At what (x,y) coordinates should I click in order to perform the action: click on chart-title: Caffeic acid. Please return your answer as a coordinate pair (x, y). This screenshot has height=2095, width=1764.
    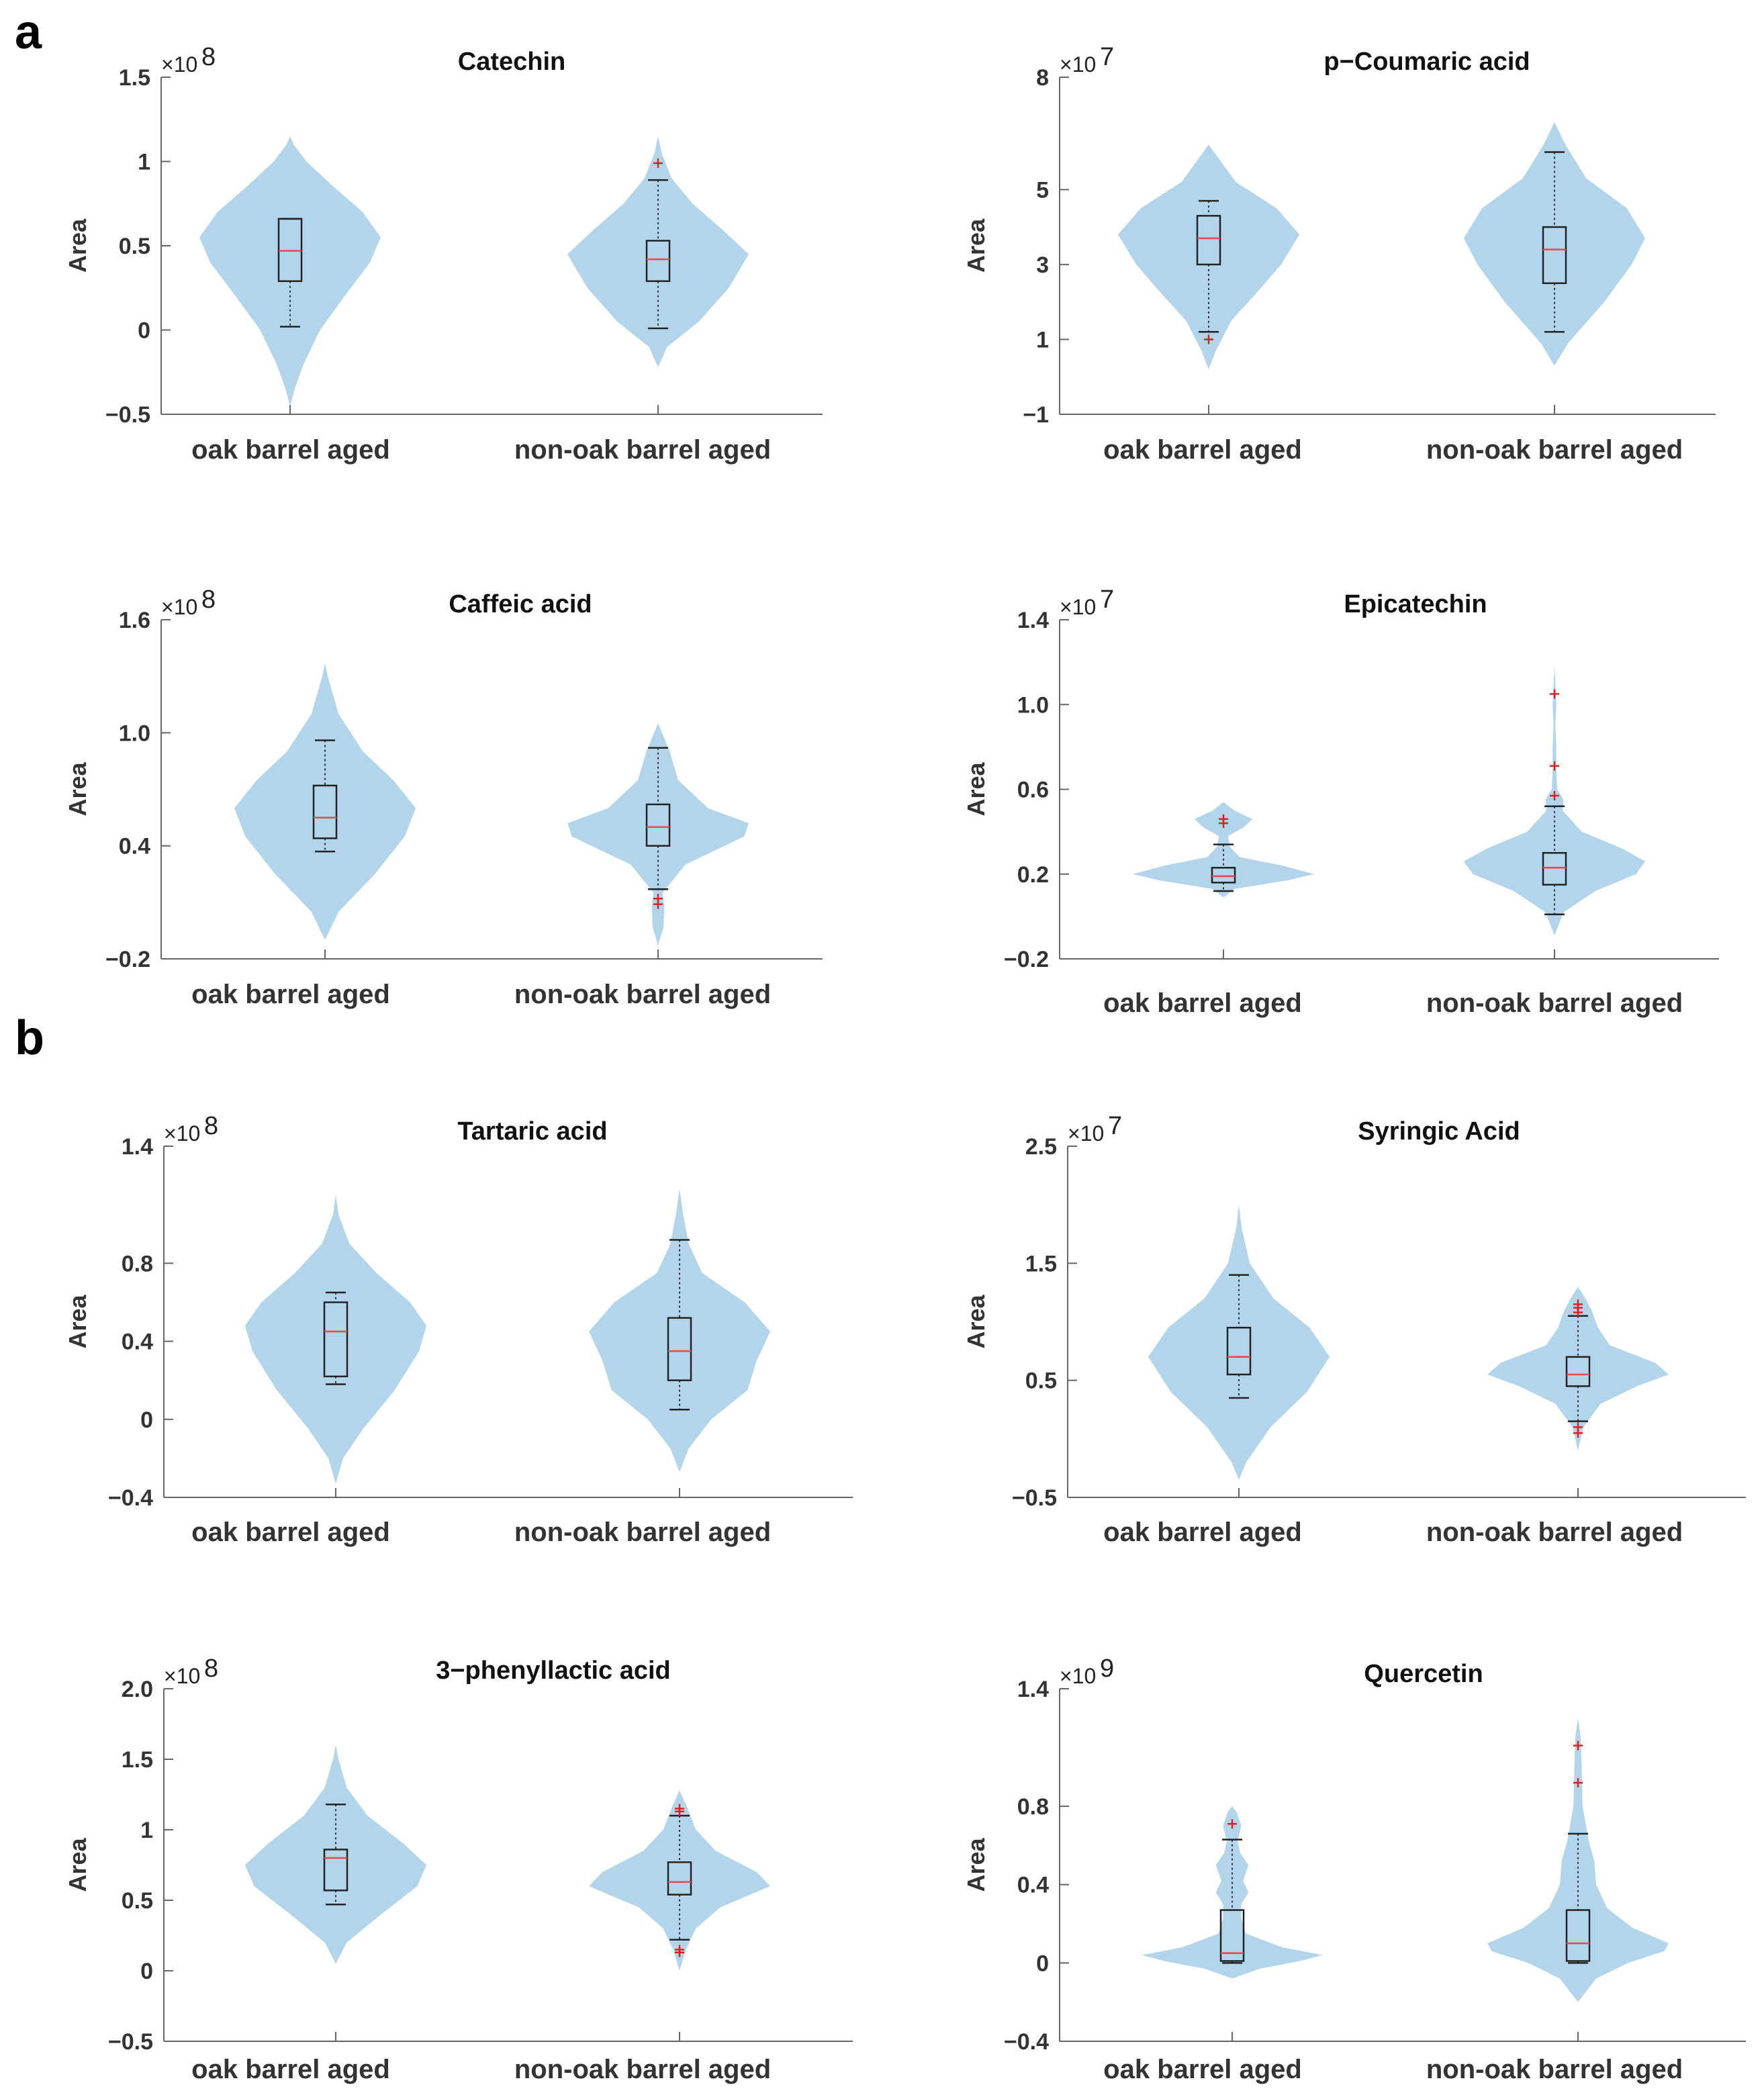
    Looking at the image, I should click on (521, 604).